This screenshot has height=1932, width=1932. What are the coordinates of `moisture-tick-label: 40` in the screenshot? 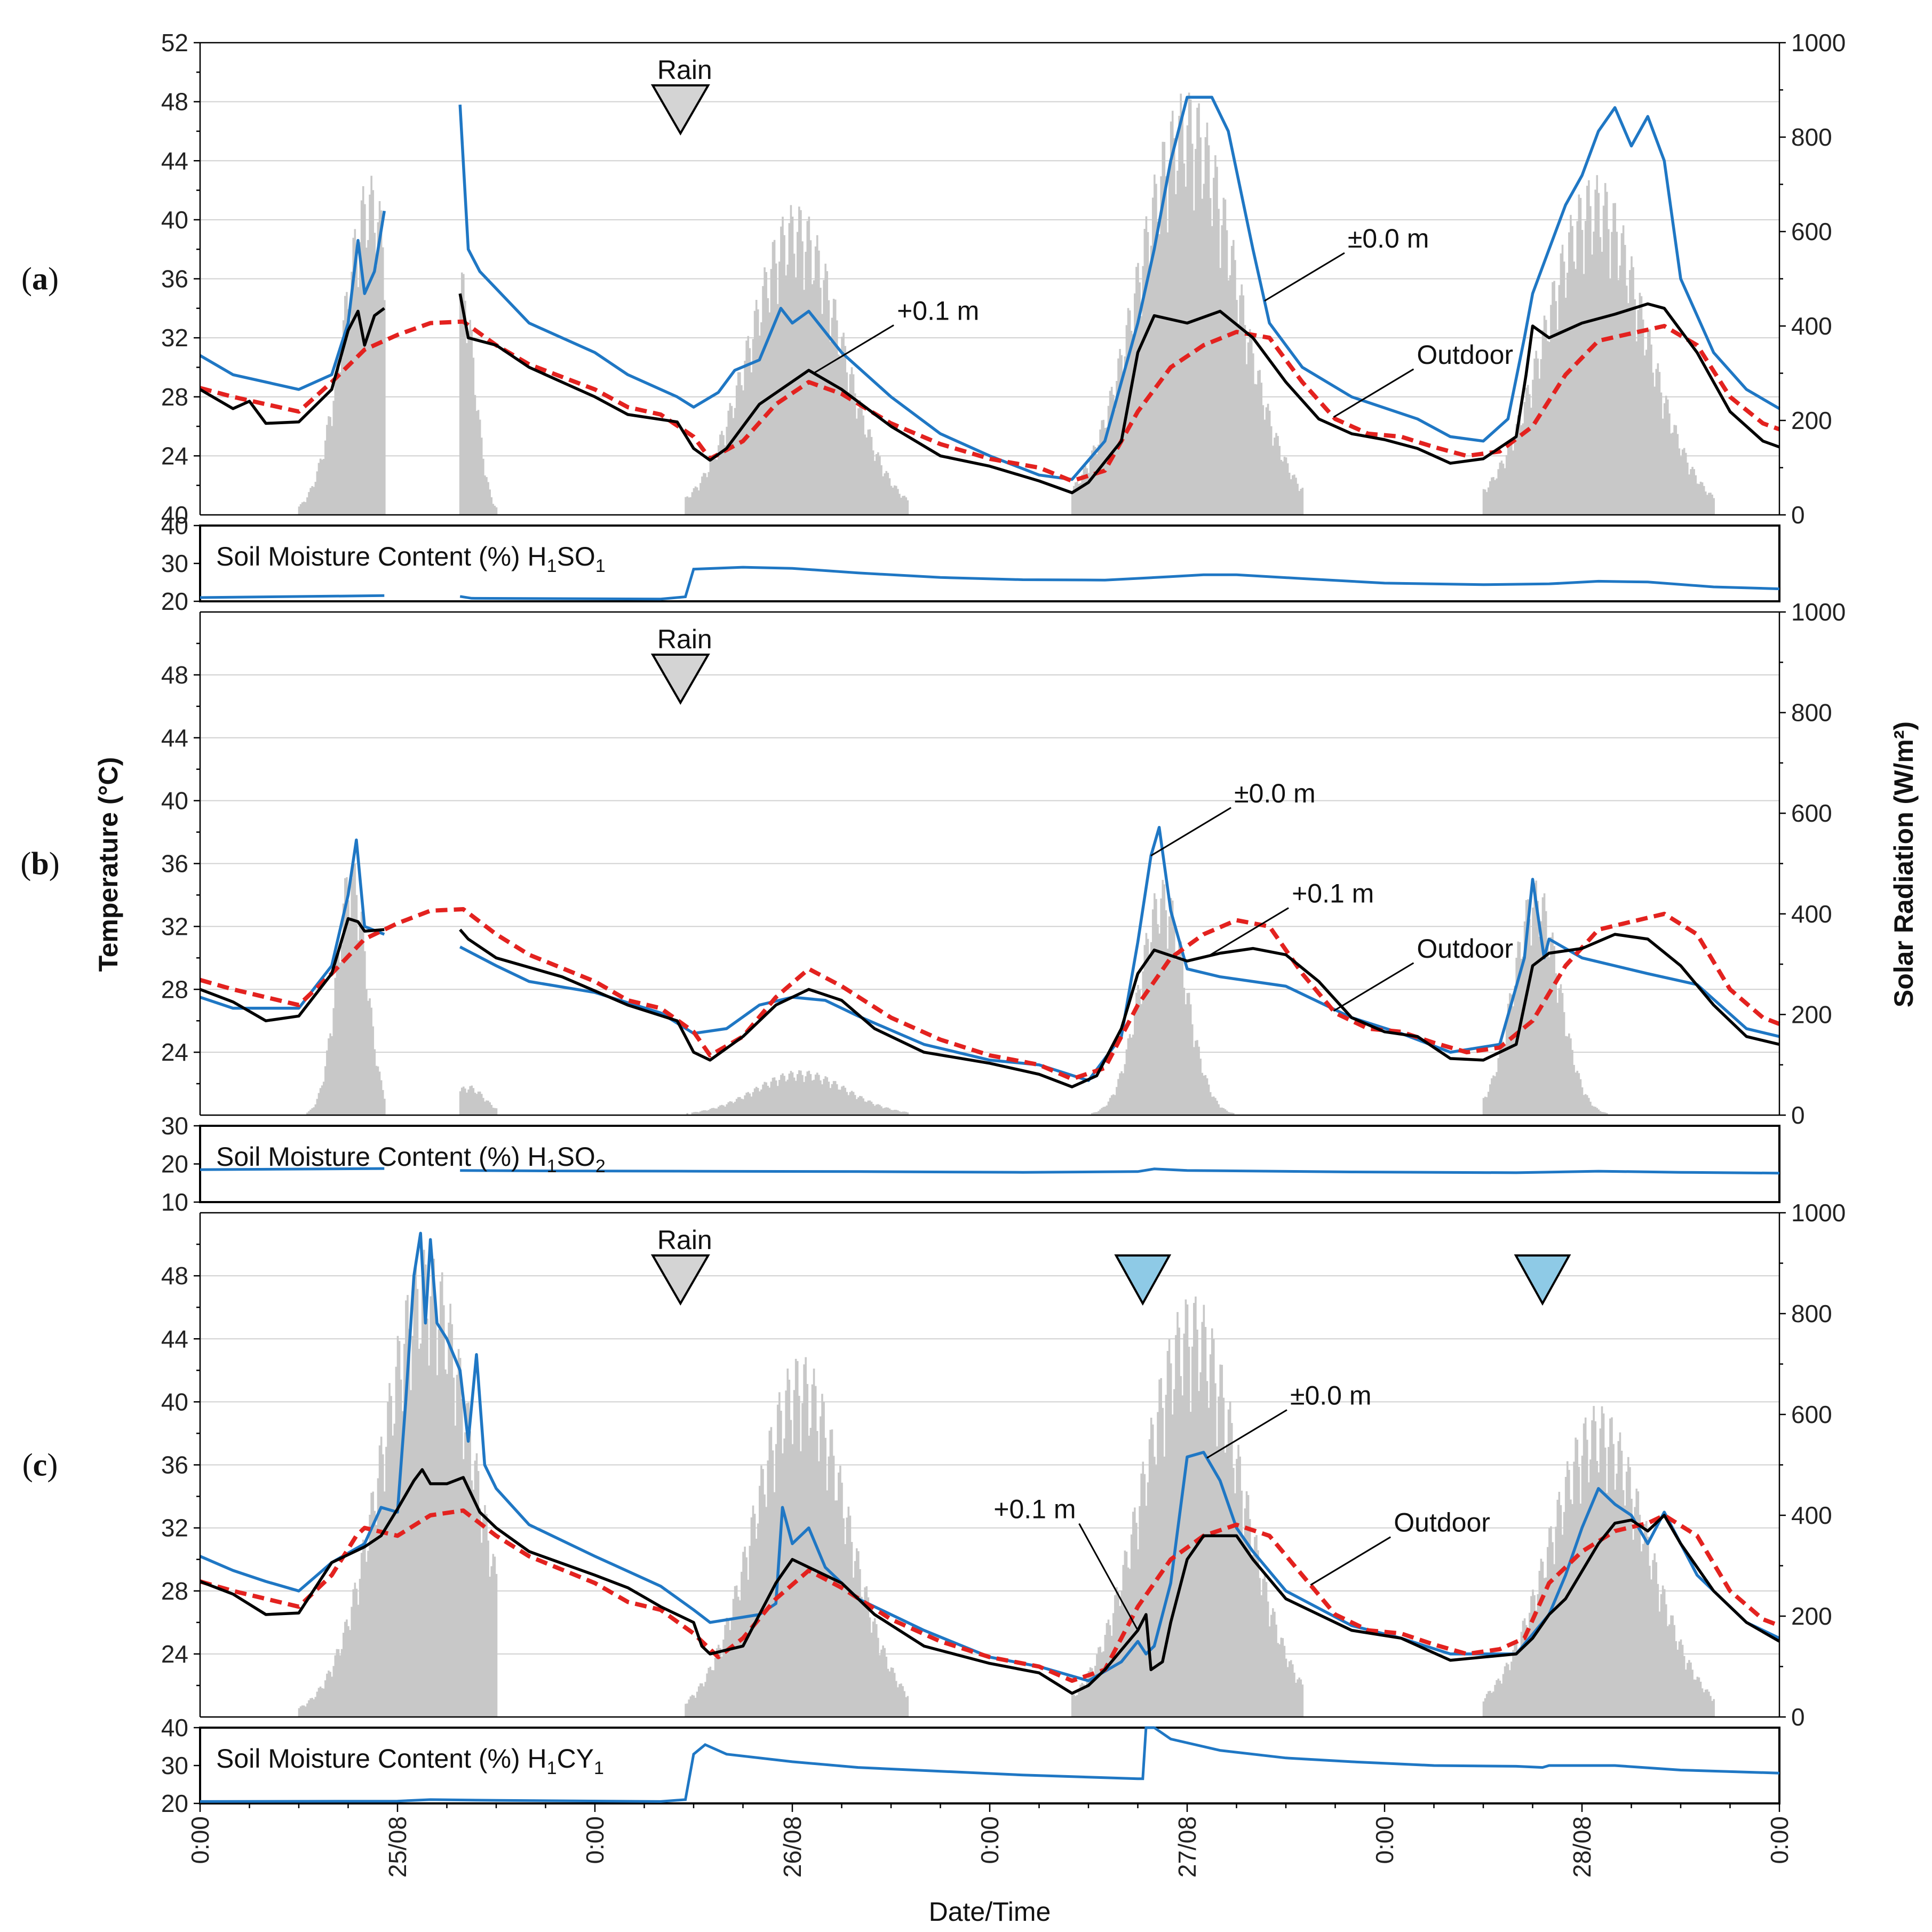 It's located at (174, 525).